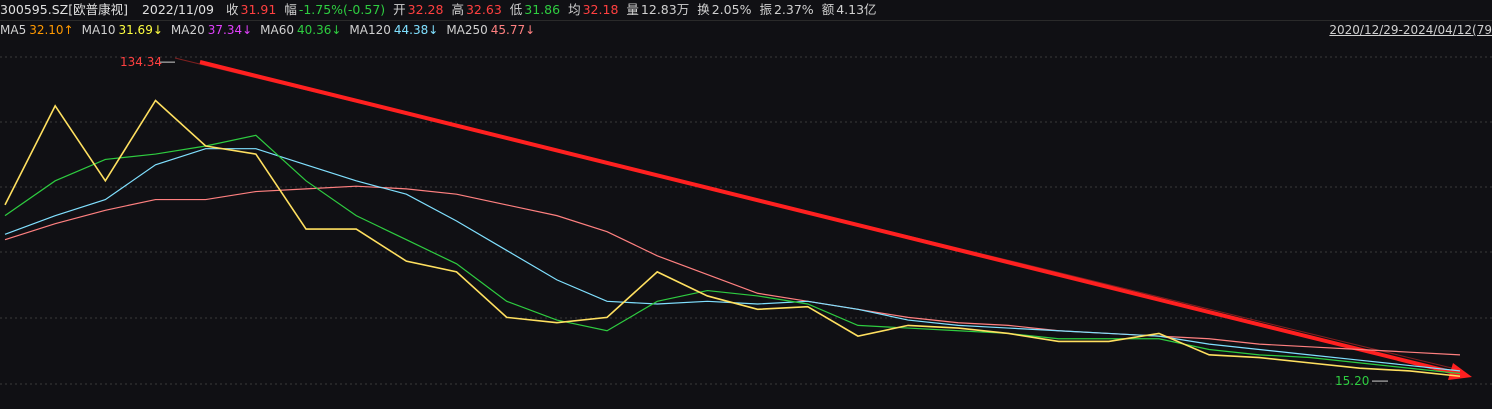  I want to click on field-value: 4.13亿, so click(856, 9).